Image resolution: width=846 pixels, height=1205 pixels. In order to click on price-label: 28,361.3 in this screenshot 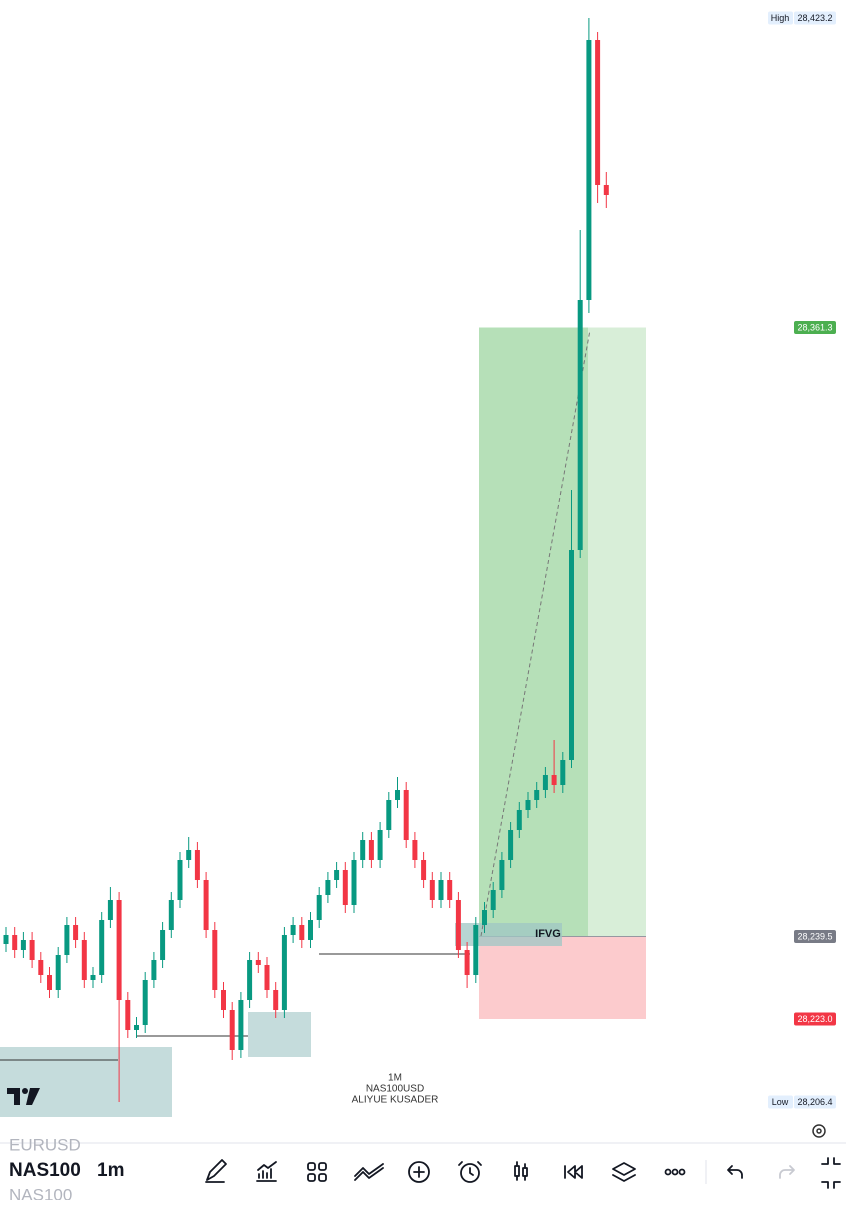, I will do `click(814, 327)`.